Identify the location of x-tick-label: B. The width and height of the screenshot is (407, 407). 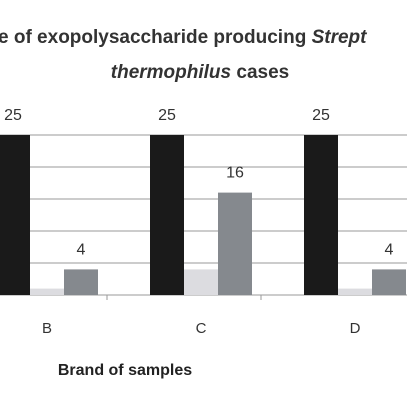
(47, 328).